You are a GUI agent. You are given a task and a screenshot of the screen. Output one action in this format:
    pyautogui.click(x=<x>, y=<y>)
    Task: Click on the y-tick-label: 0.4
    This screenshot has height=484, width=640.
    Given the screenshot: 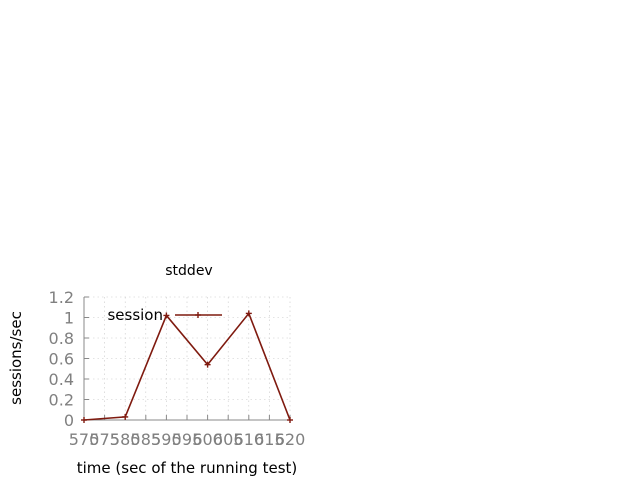 What is the action you would take?
    pyautogui.click(x=61, y=379)
    